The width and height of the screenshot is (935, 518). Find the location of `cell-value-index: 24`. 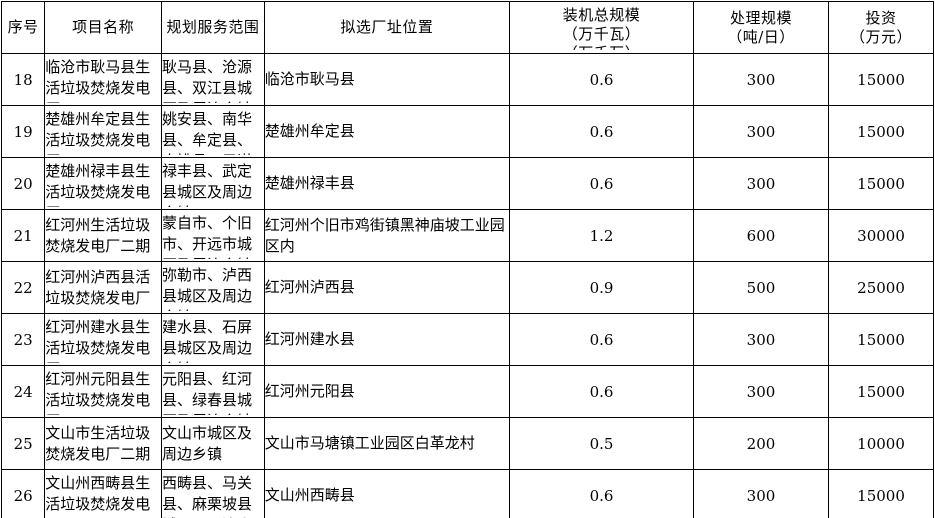

cell-value-index: 24 is located at coordinates (23, 391).